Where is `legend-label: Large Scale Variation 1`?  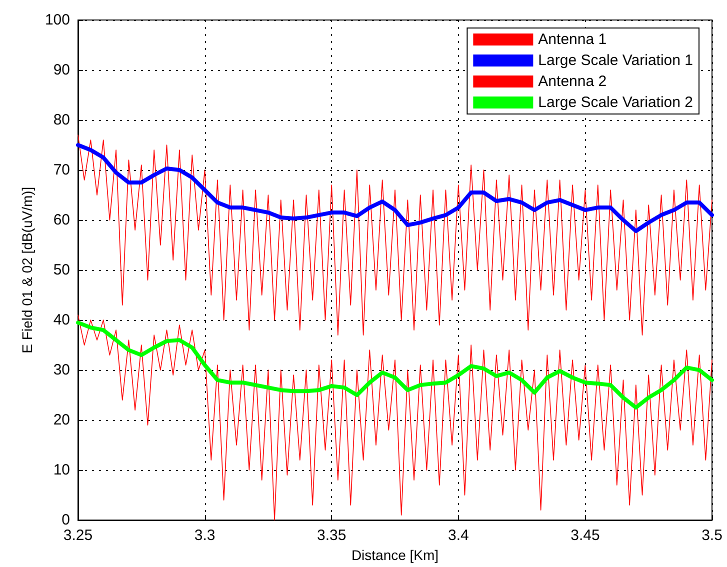
legend-label: Large Scale Variation 1 is located at coordinates (616, 60).